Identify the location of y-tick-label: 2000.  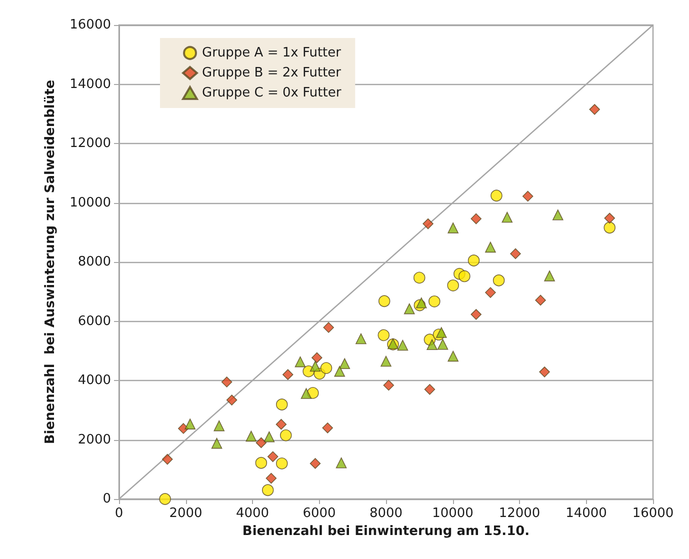
(94, 440).